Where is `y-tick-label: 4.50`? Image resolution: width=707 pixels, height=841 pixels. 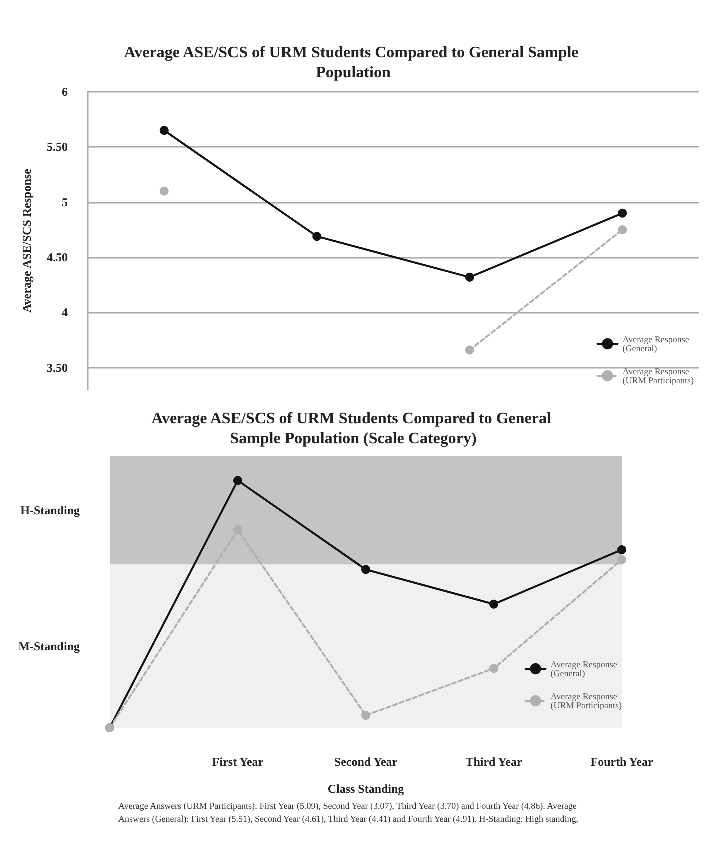
y-tick-label: 4.50 is located at coordinates (57, 257).